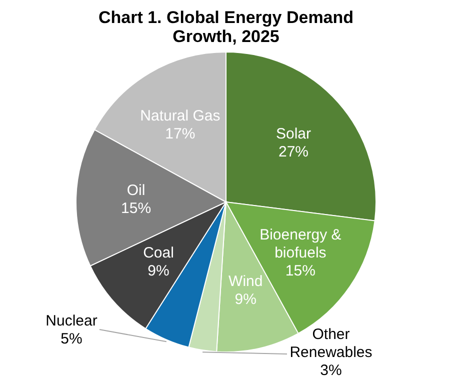  Describe the element at coordinates (331, 370) in the screenshot. I see `data-label: 3%` at that location.